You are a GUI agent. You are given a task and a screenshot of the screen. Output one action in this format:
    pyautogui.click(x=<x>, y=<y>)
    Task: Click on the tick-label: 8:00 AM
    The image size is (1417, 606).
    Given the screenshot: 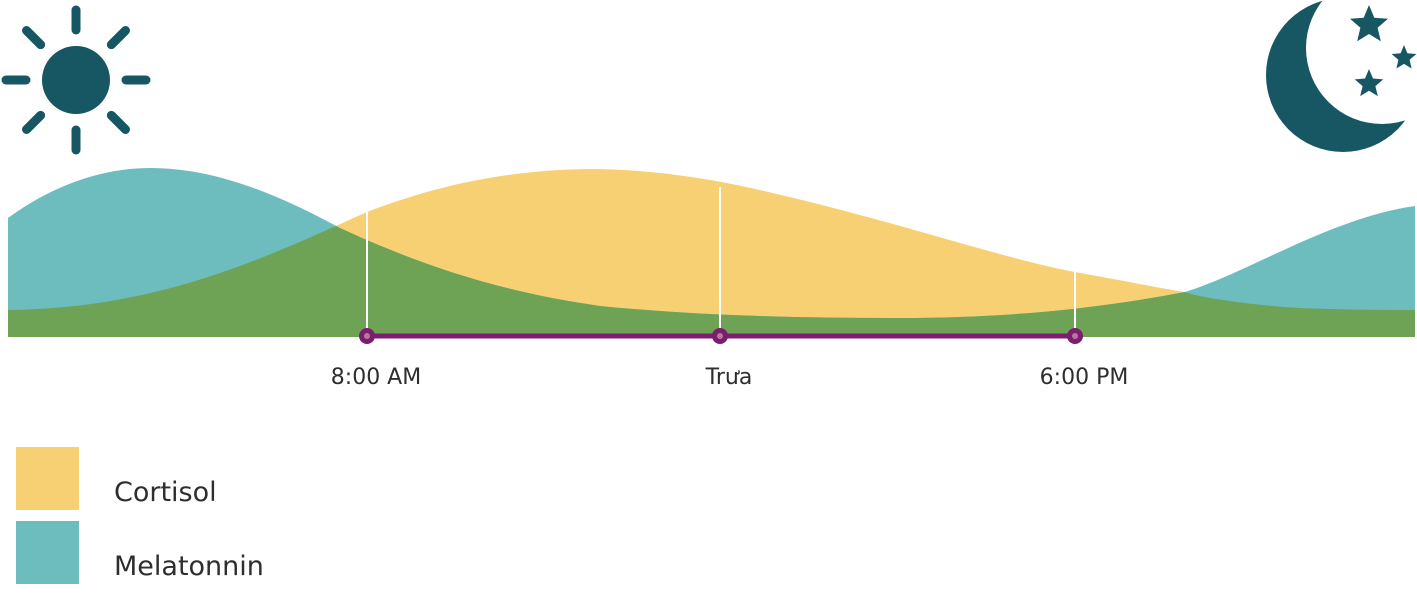 What is the action you would take?
    pyautogui.click(x=376, y=377)
    